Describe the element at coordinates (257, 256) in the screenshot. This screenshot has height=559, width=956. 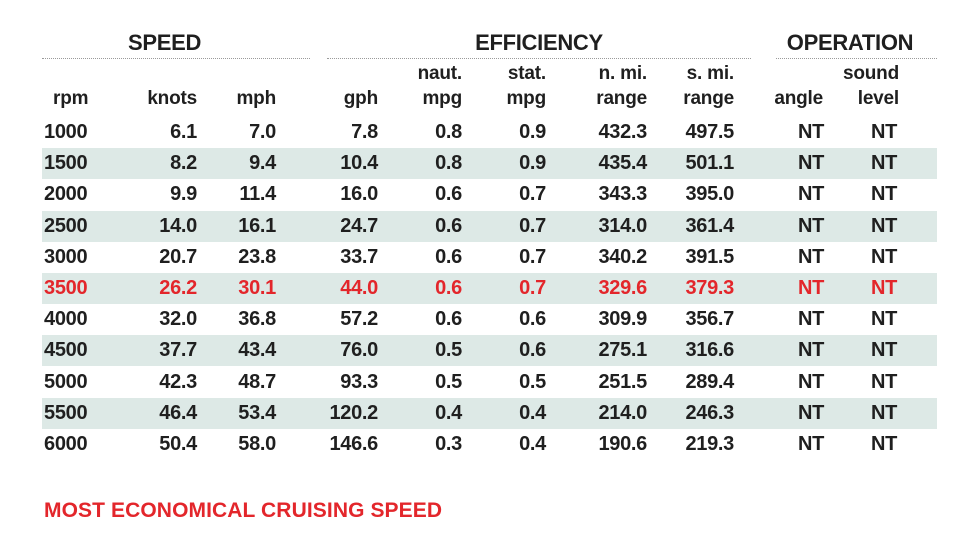
I see `cell-mph: 23.8` at that location.